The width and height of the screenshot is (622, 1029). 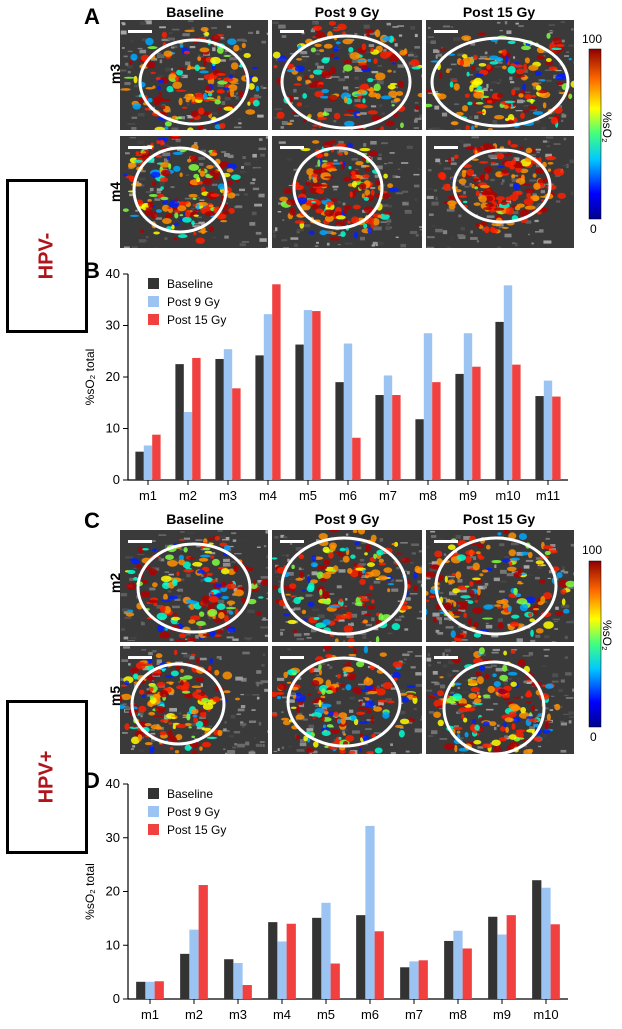 I want to click on col-title-baseline-c: Baseline, so click(x=195, y=519).